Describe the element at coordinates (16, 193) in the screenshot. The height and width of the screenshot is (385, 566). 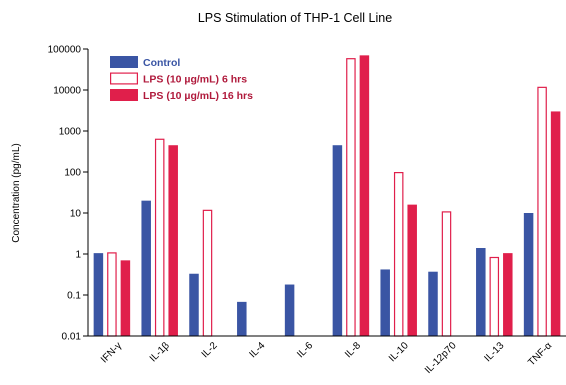
I see `y-axis-label: Concentration (pg/mL)` at that location.